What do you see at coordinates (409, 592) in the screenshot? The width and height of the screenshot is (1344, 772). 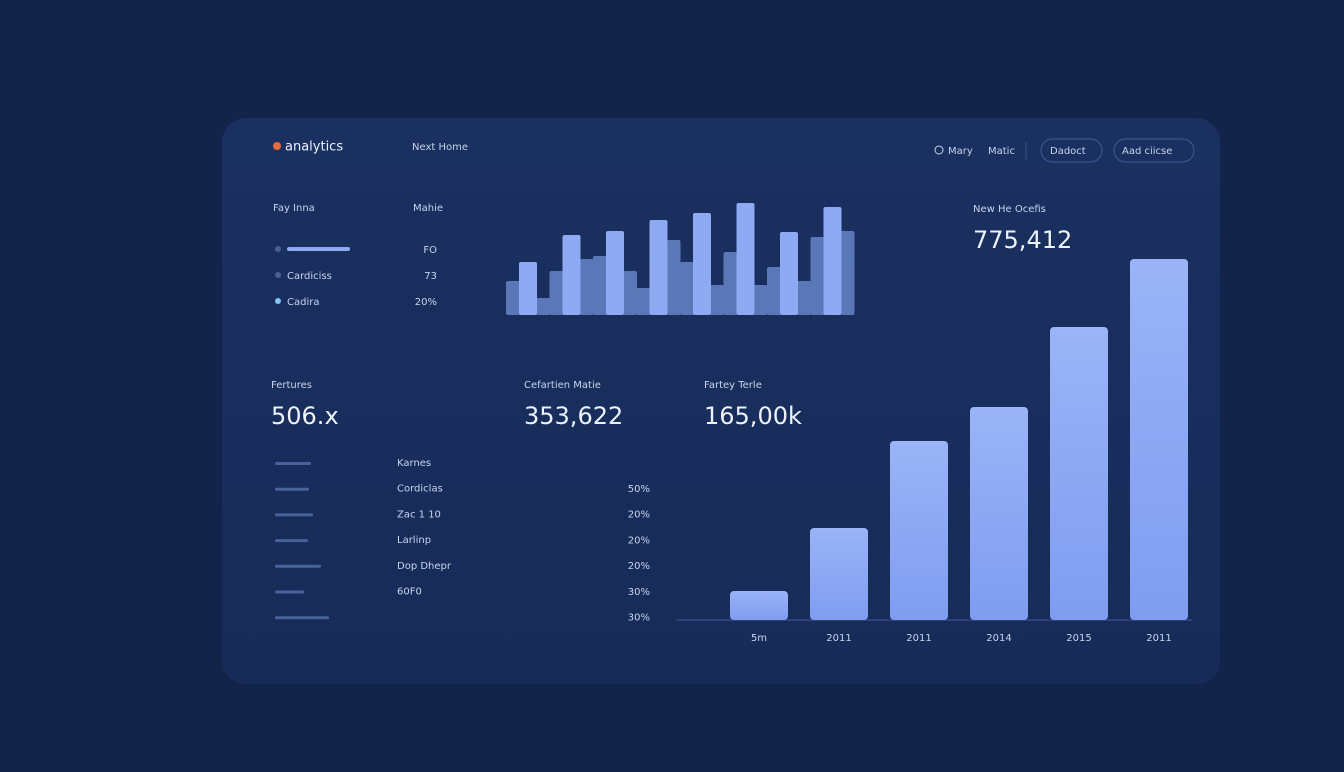 I see `list-label: 60F0` at bounding box center [409, 592].